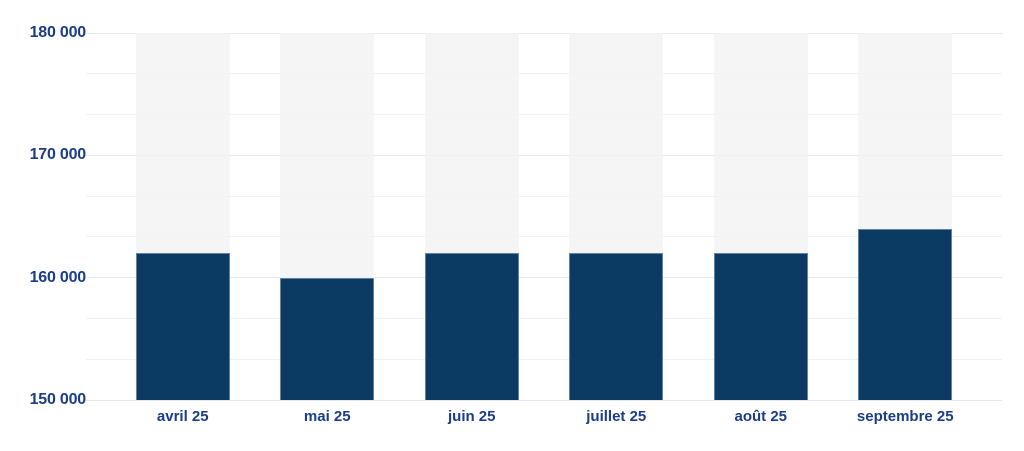 This screenshot has height=451, width=1024. Describe the element at coordinates (760, 416) in the screenshot. I see `x-tick-label: août 25` at that location.